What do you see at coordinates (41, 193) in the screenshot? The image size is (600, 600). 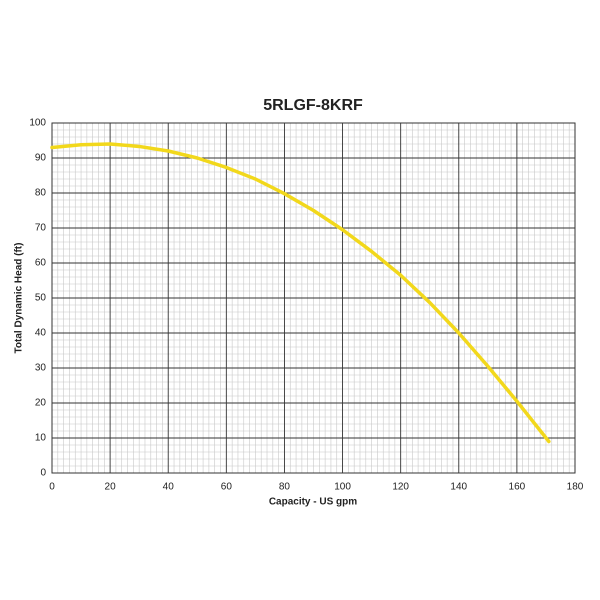 I see `y-tick-label: 80` at bounding box center [41, 193].